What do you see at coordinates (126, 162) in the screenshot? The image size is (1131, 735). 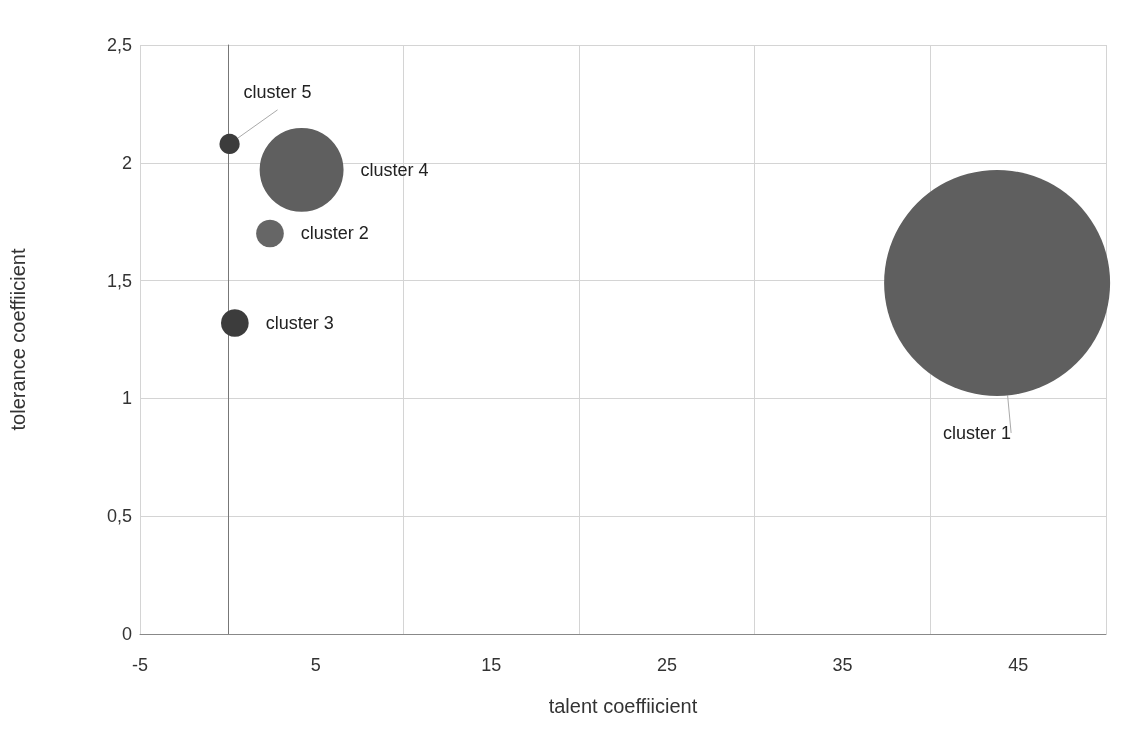 I see `y-tick-label: 2` at bounding box center [126, 162].